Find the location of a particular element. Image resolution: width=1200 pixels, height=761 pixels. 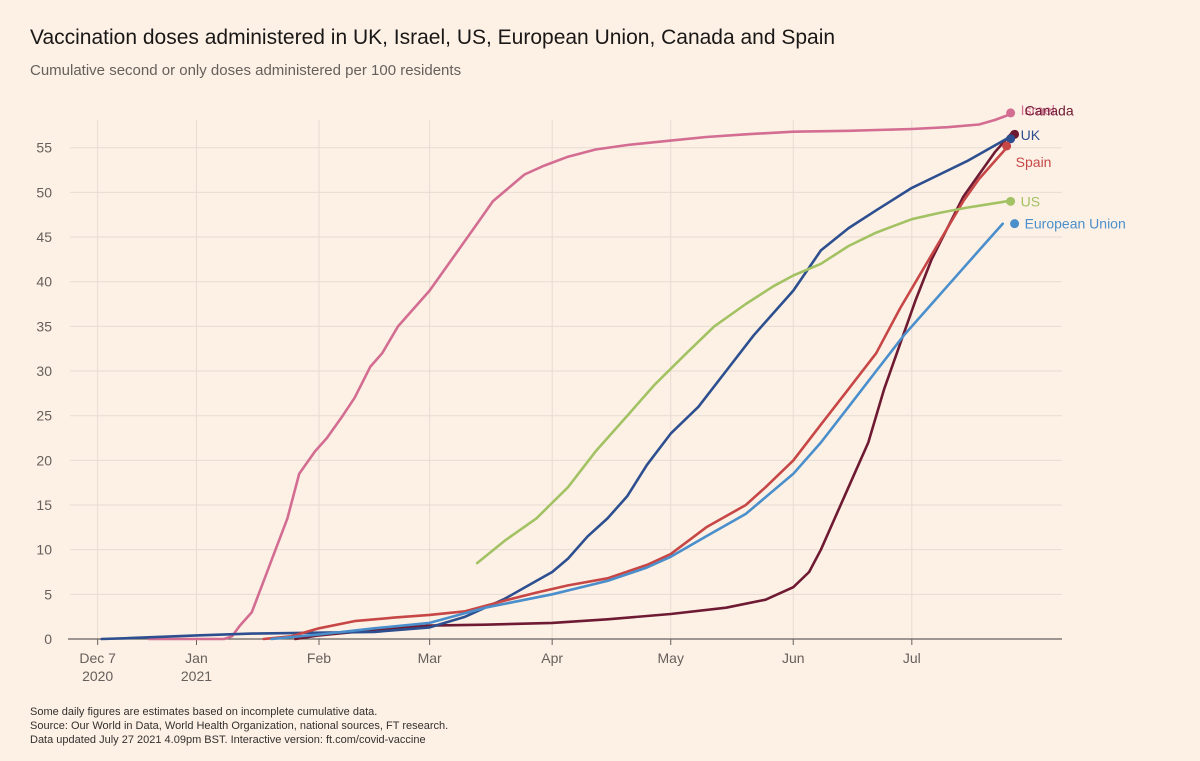

y-tick-label: 0 is located at coordinates (48, 639).